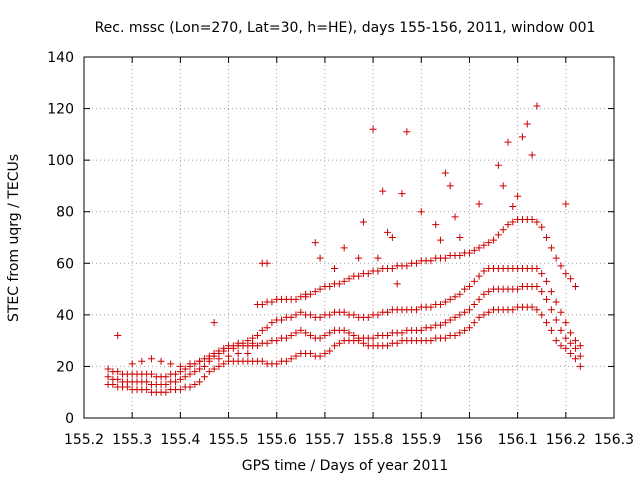  What do you see at coordinates (65, 316) in the screenshot?
I see `y-tick-label: 40` at bounding box center [65, 316].